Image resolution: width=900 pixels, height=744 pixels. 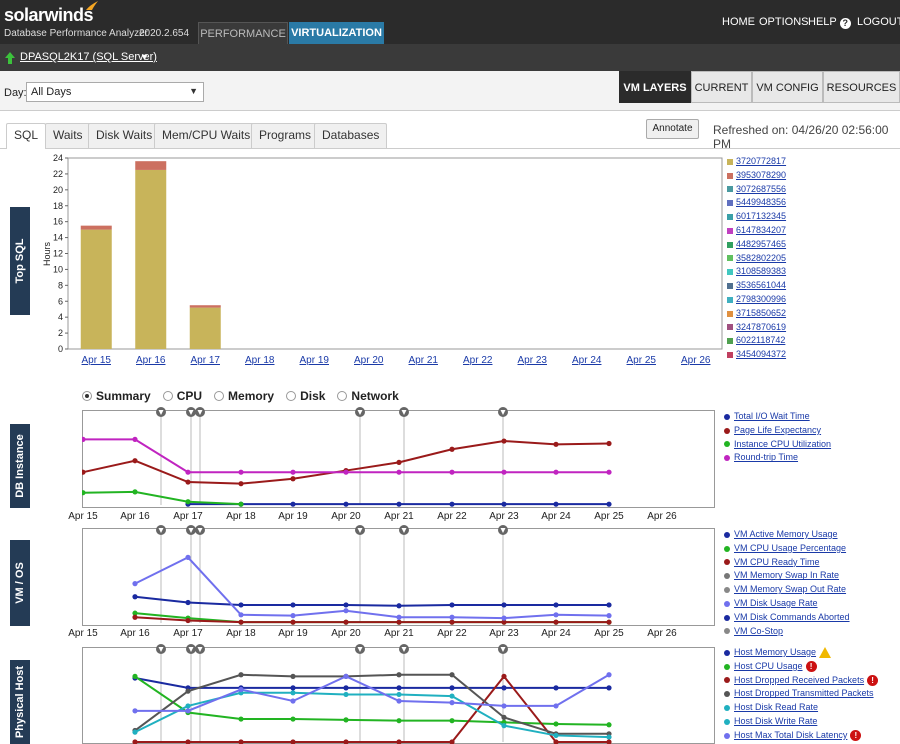 What do you see at coordinates (756, 176) in the screenshot?
I see `legend-item: 3953078290` at bounding box center [756, 176].